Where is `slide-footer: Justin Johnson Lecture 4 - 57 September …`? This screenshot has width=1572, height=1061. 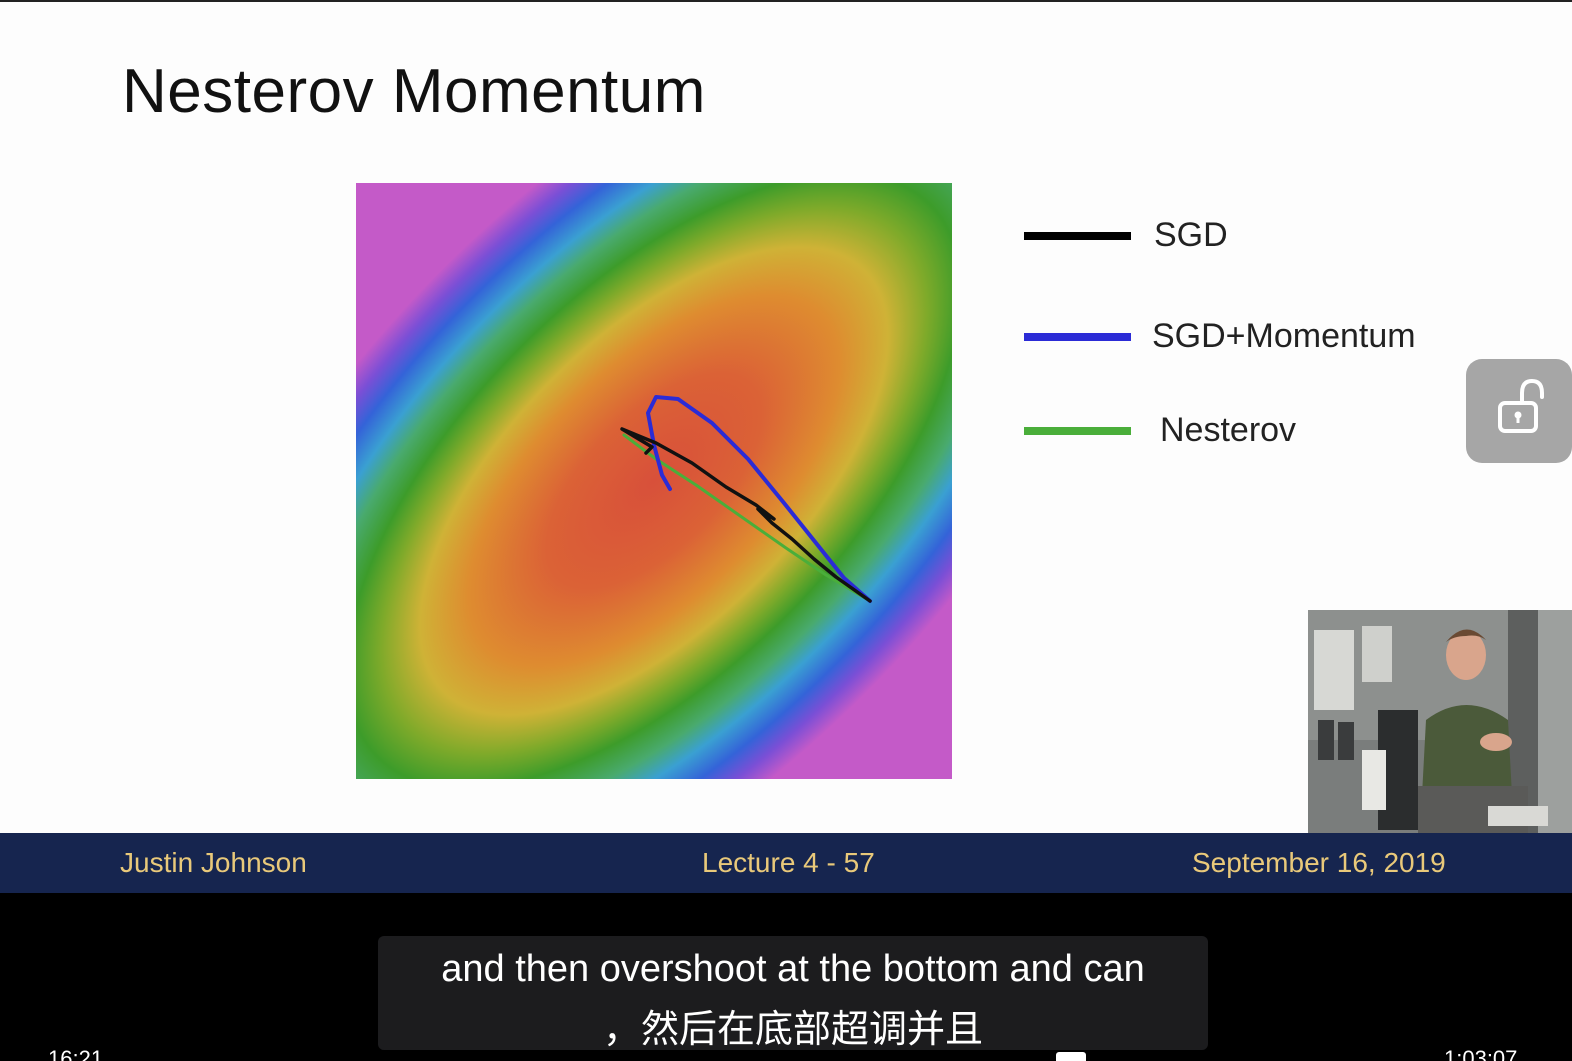 slide-footer: Justin Johnson Lecture 4 - 57 September … is located at coordinates (786, 863).